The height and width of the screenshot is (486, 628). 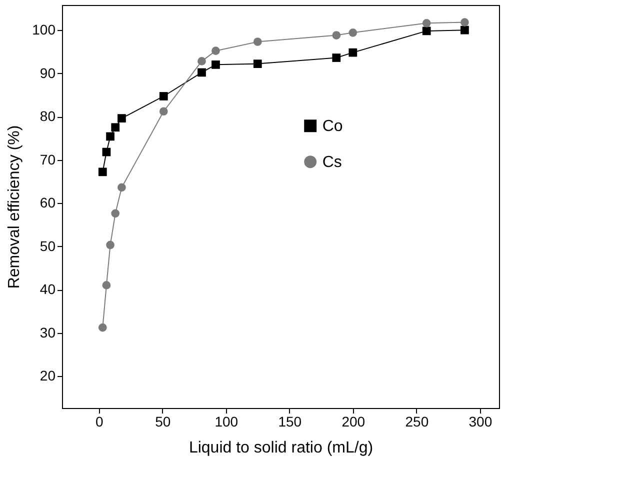 I want to click on x-axis-title: Liquid to solid ratio (mL/g), so click(x=281, y=448).